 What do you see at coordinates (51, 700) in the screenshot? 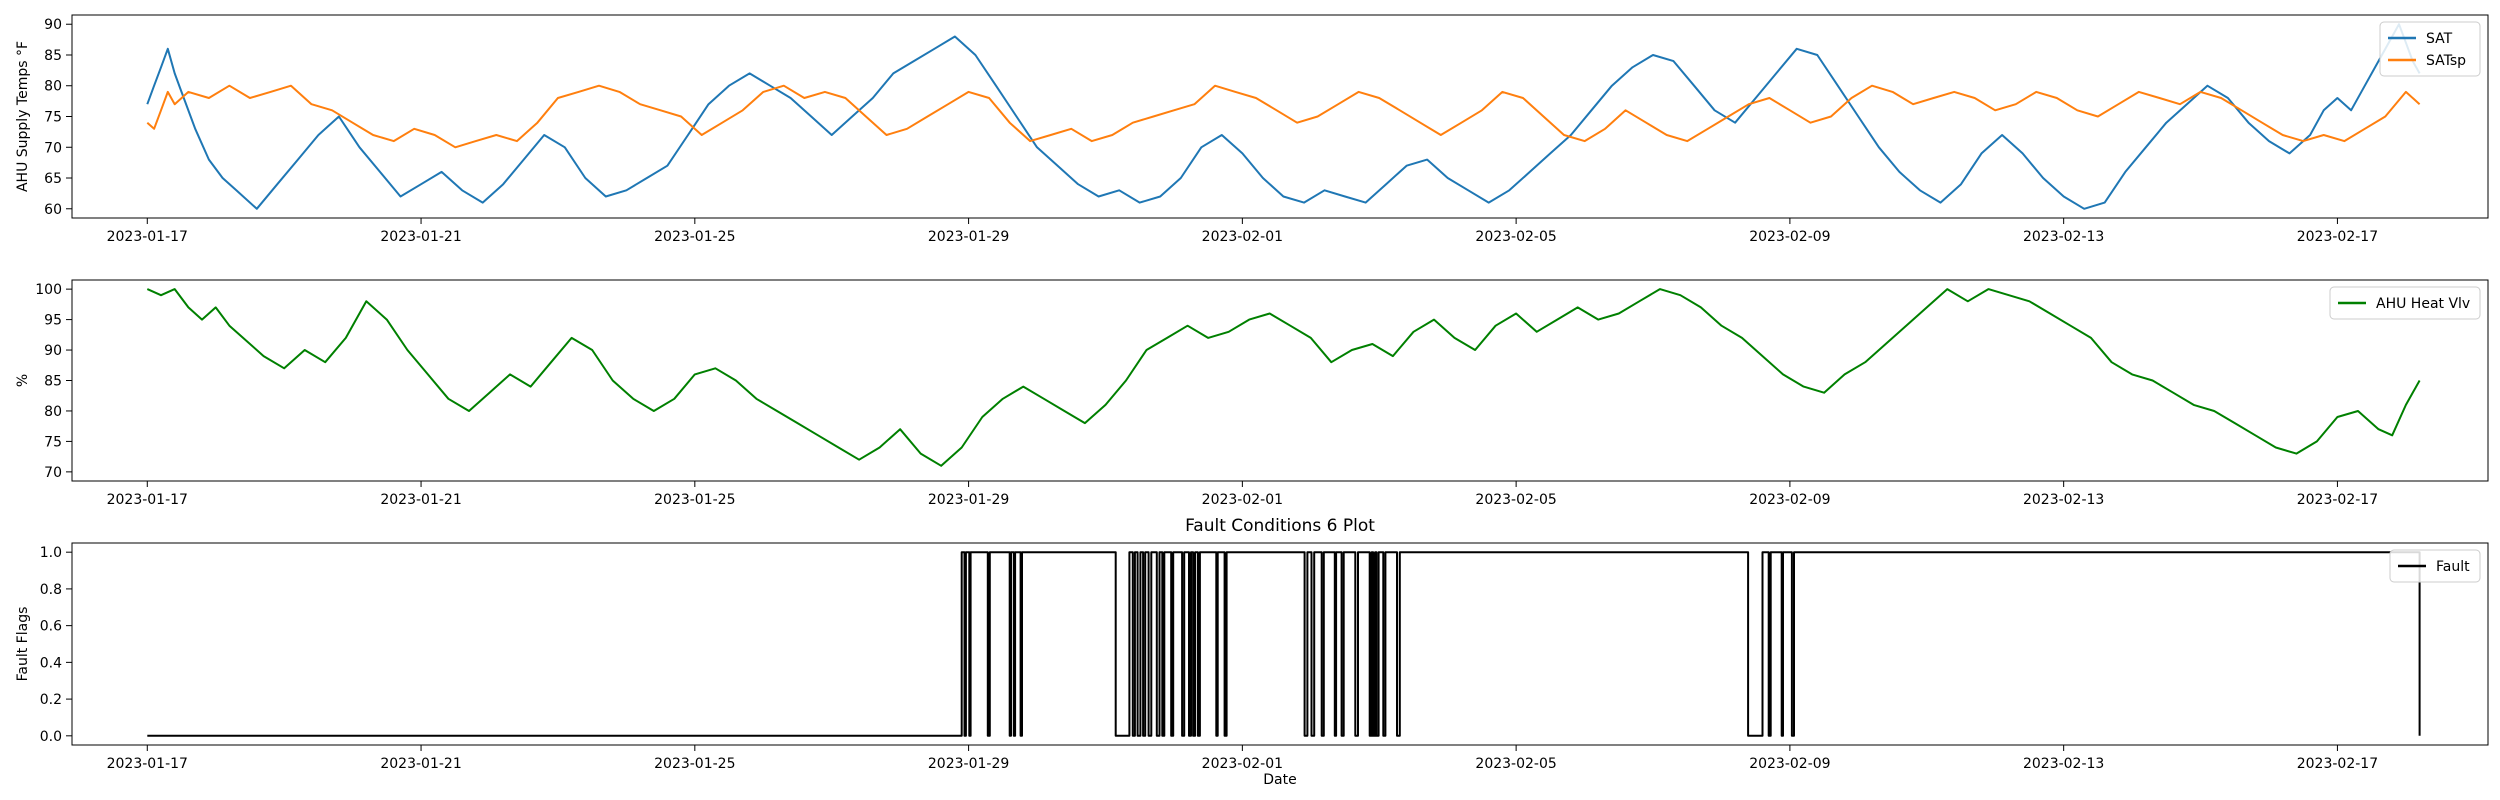
I see `y-tick-label: 0.2` at bounding box center [51, 700].